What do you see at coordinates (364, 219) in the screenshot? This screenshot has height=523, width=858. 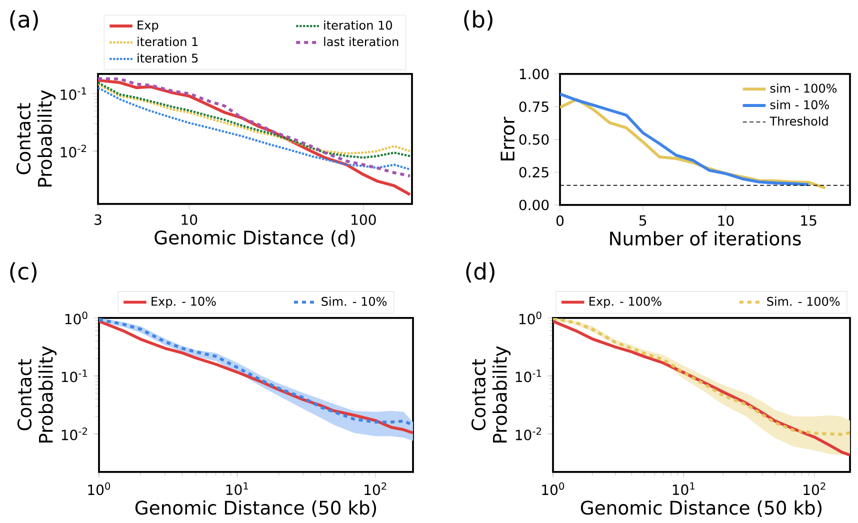 I see `x-tick-label: 100` at bounding box center [364, 219].